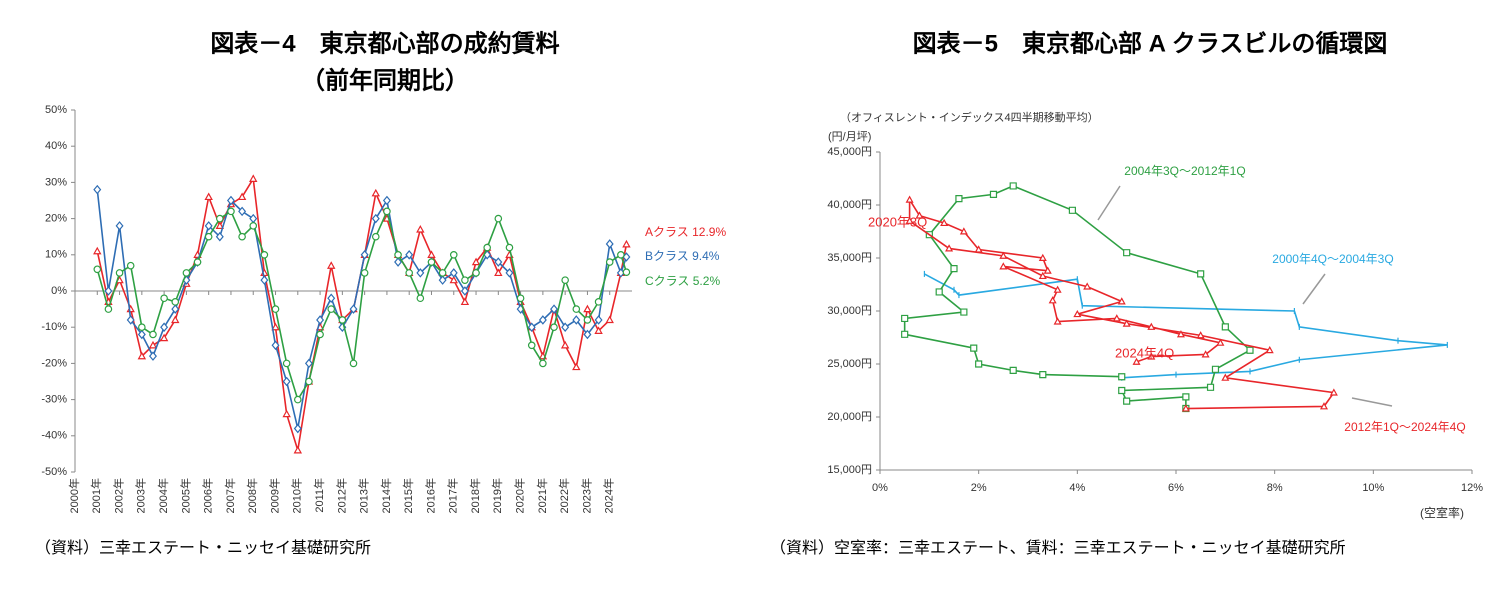  I want to click on x-tick-label: 2018年, so click(475, 495).